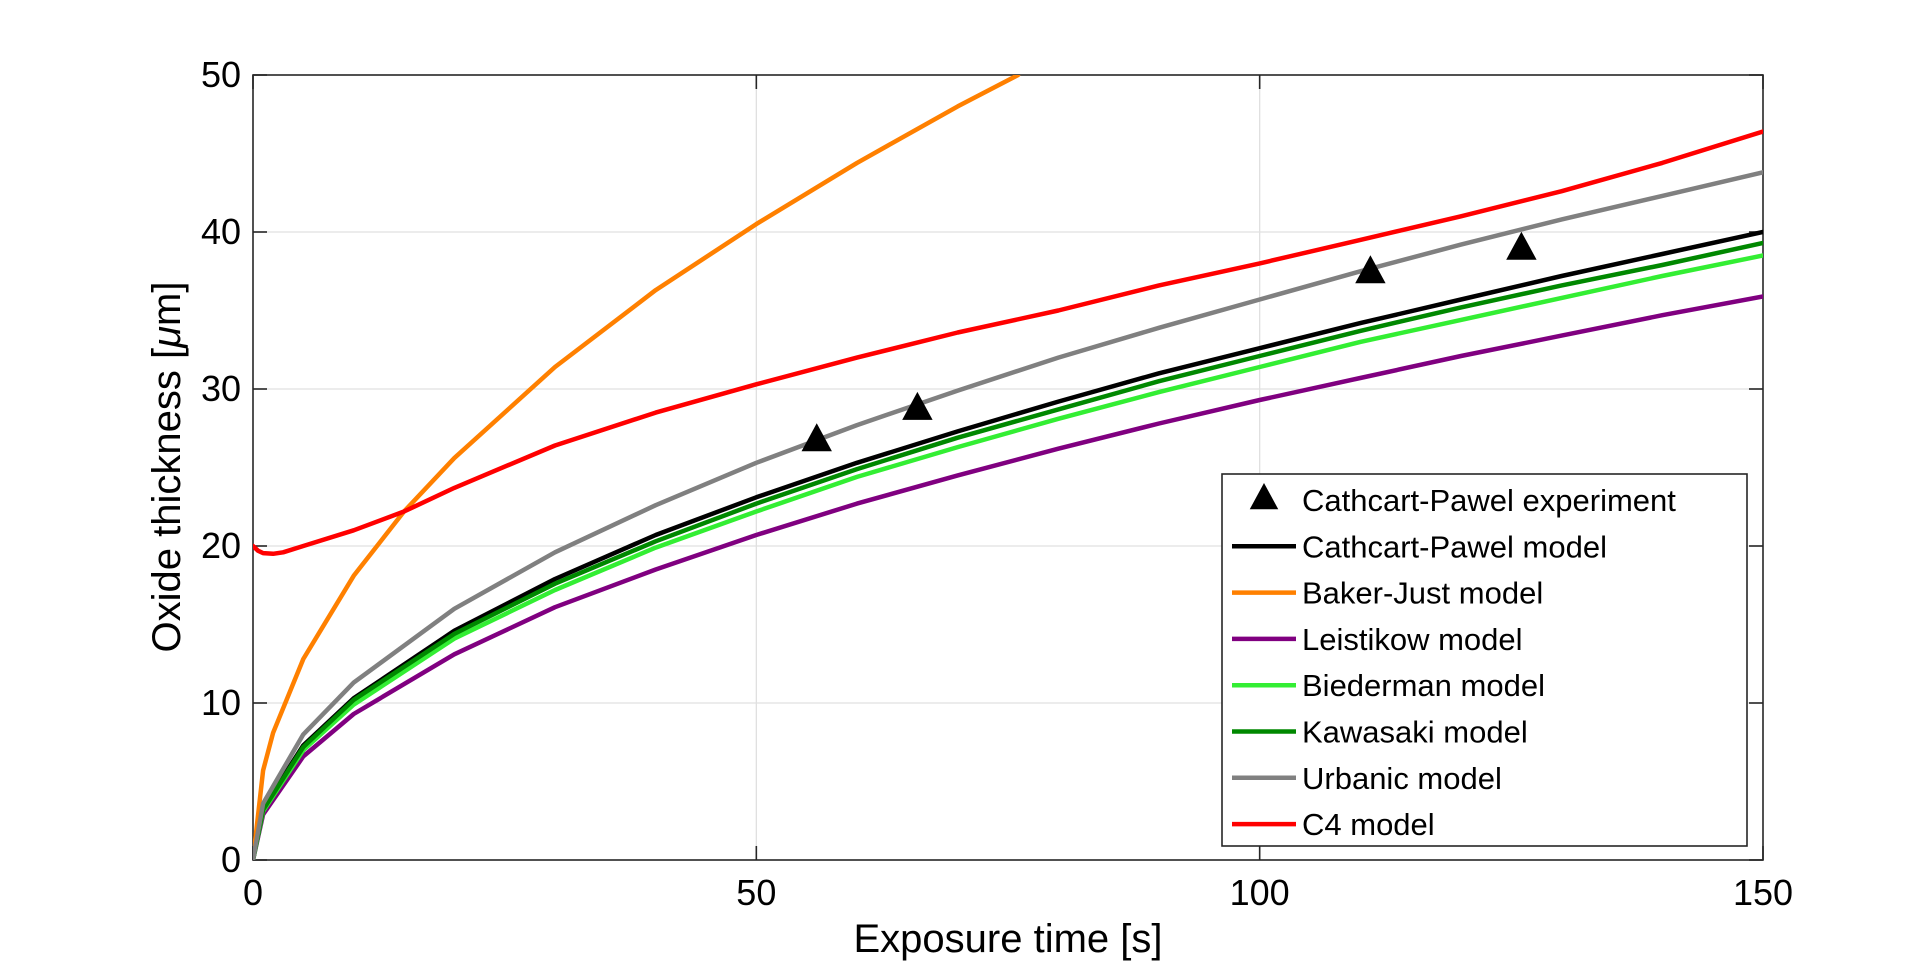 Image resolution: width=1920 pixels, height=963 pixels. What do you see at coordinates (221, 702) in the screenshot?
I see `y-tick-label: 10` at bounding box center [221, 702].